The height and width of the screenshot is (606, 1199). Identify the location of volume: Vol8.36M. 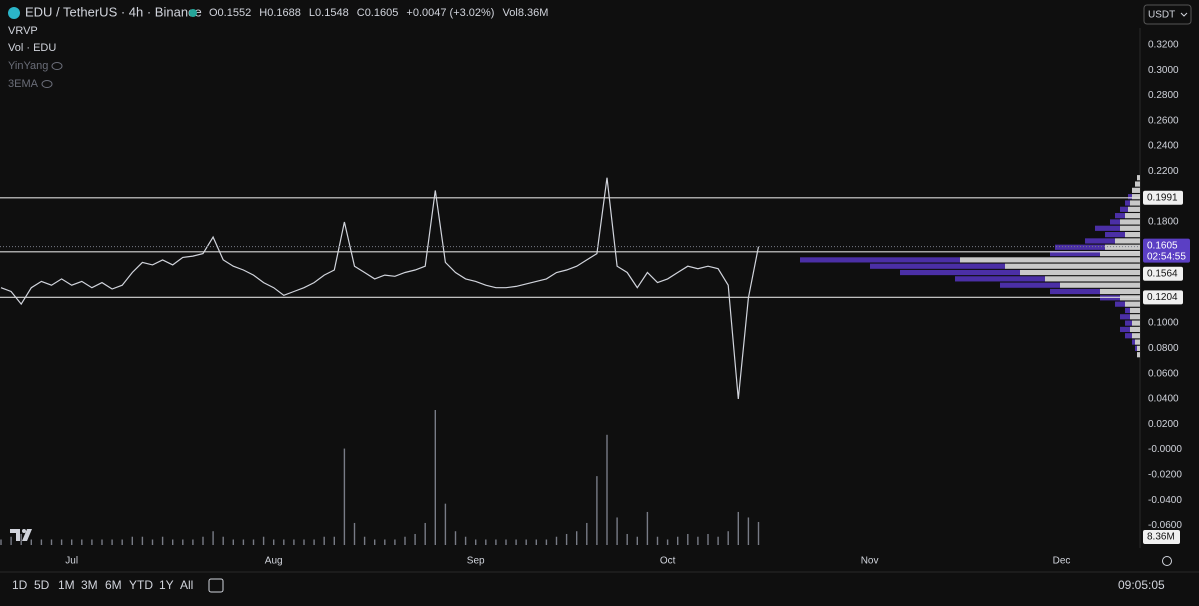
(526, 13).